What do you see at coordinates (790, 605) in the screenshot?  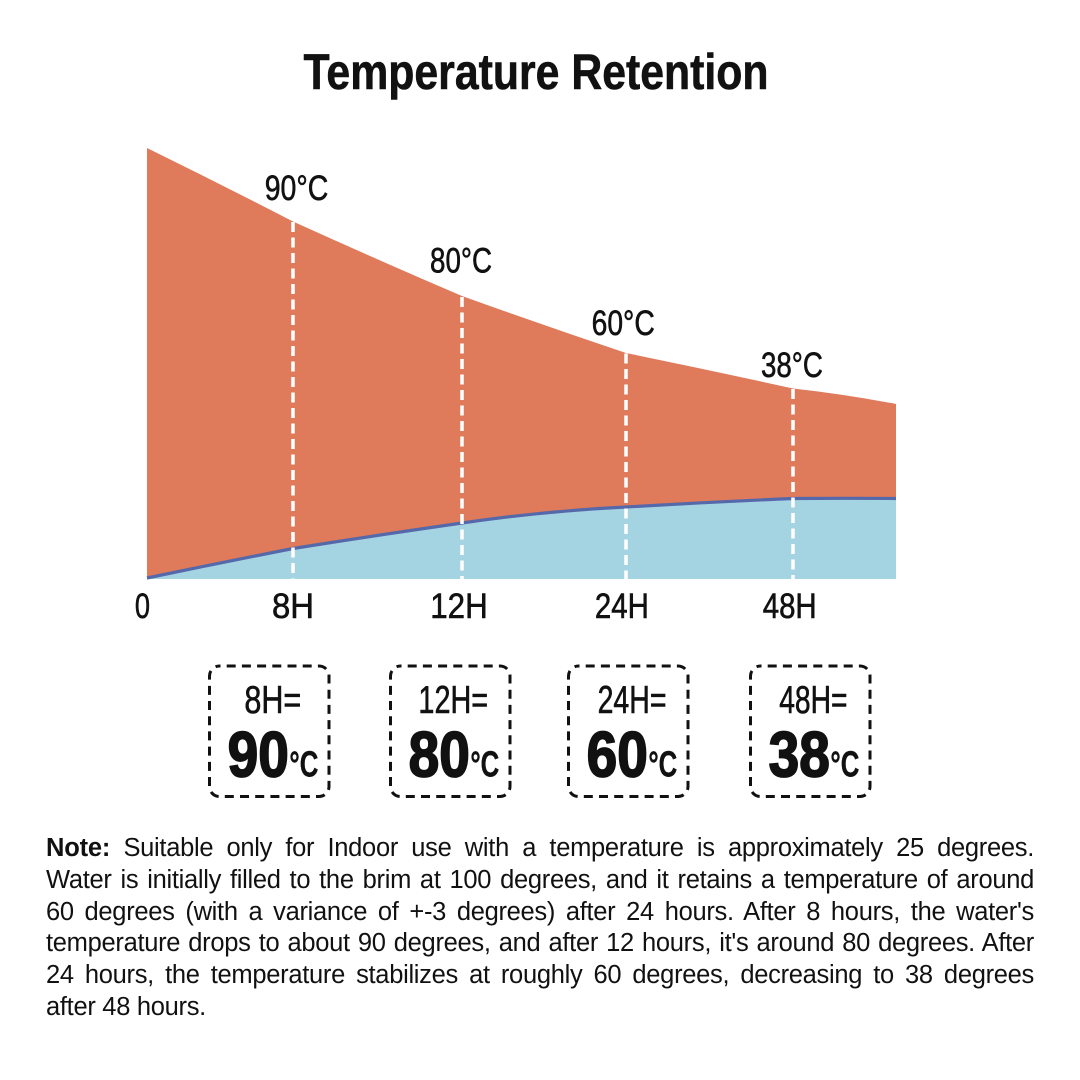 I see `svg-text: 48H` at bounding box center [790, 605].